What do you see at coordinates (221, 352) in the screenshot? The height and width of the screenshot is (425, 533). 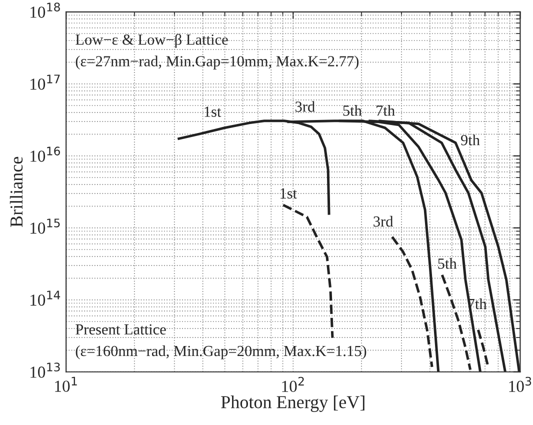 I see `annotation: (ε=160nm−rad, Min.Gap=20mm, Max.K=1.15)` at bounding box center [221, 352].